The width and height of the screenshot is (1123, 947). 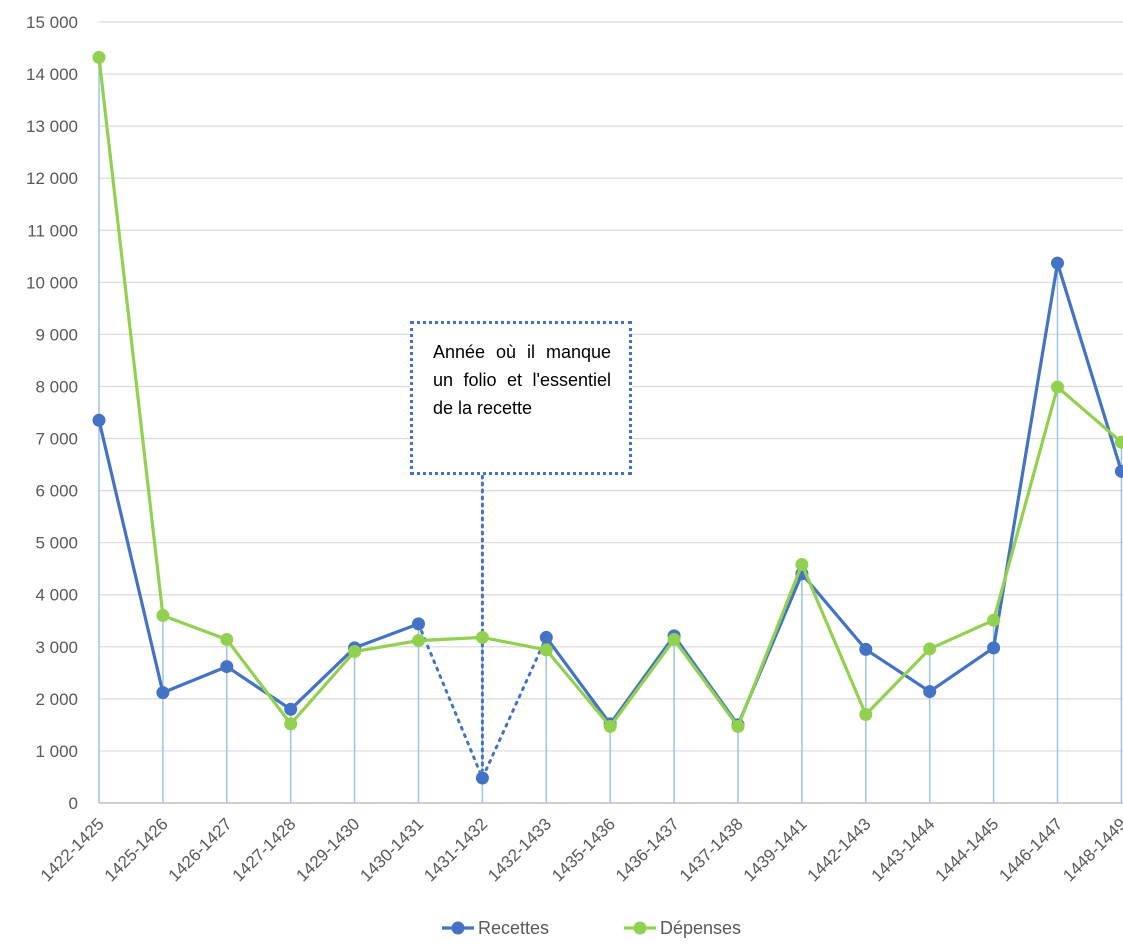 I want to click on y-tick-label: 2 000, so click(x=56, y=699).